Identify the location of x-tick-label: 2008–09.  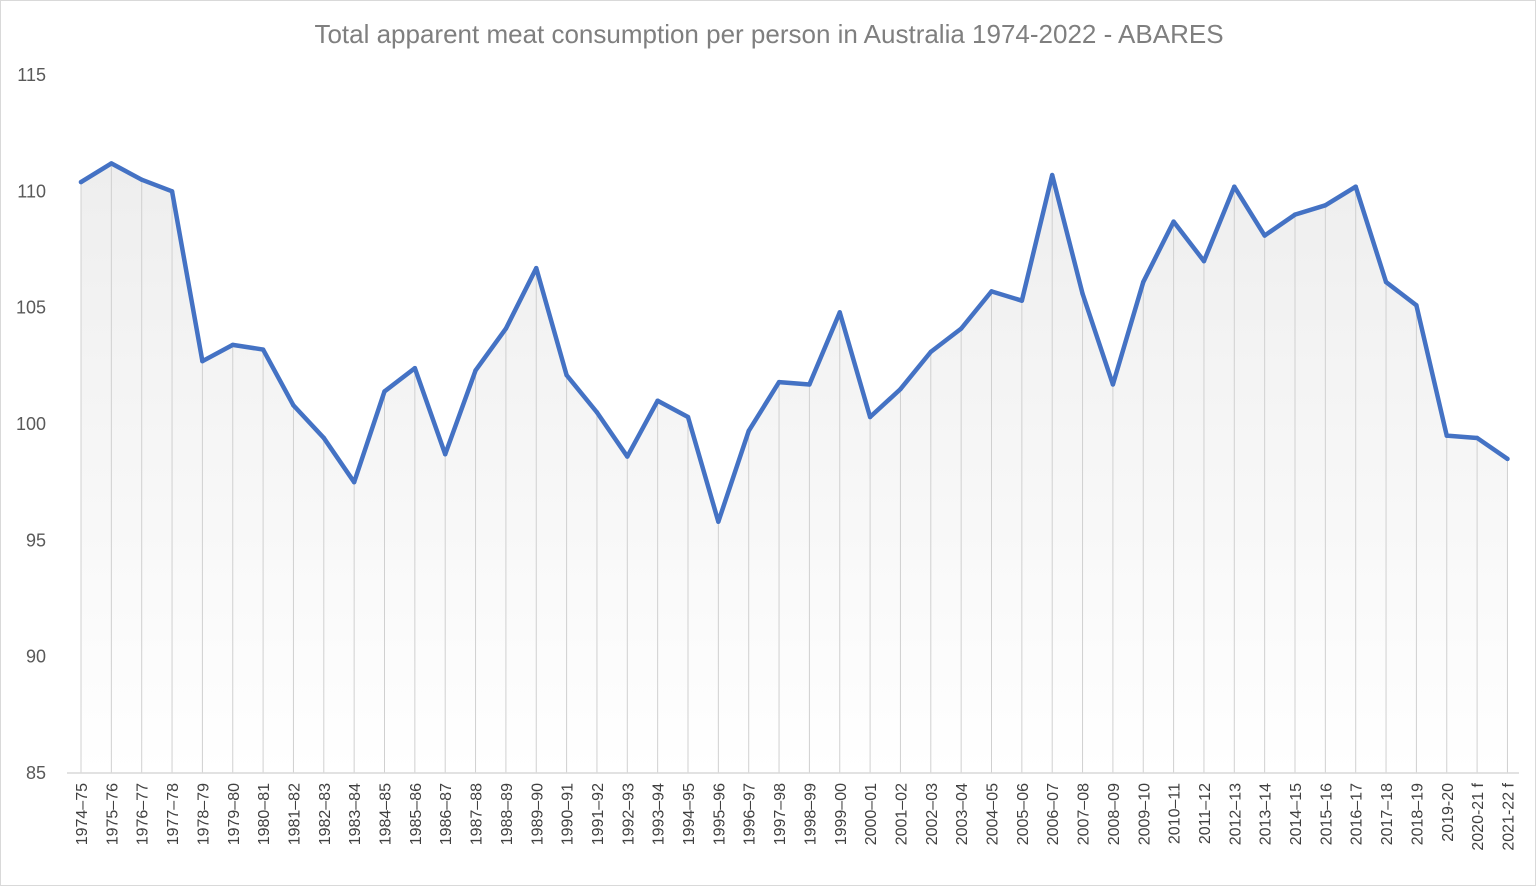
(1114, 814).